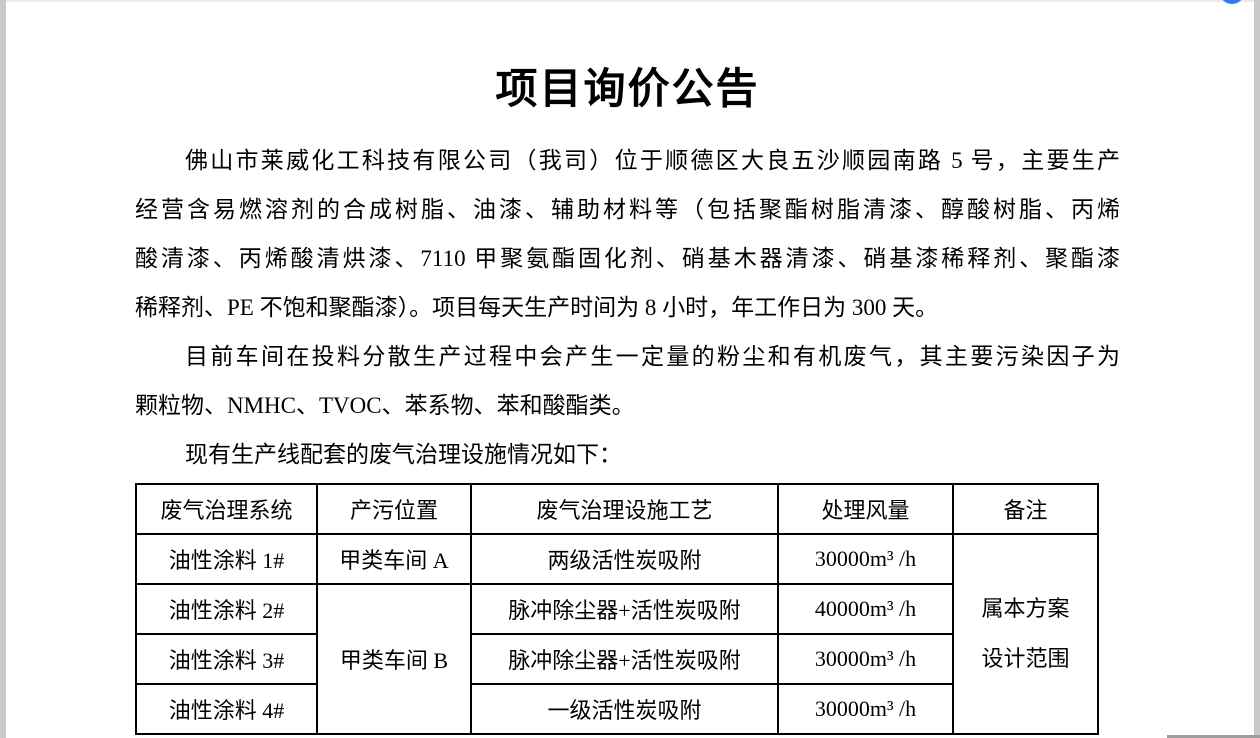 This screenshot has height=738, width=1260. I want to click on cell-location: 甲类车间 A, so click(394, 559).